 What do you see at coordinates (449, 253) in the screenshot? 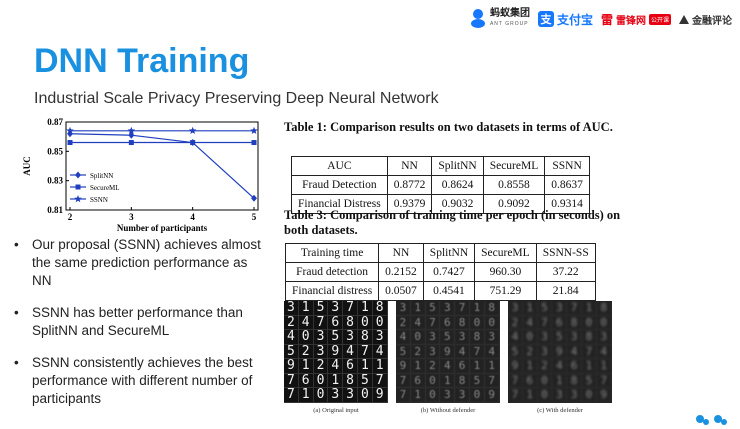
I see `table-header: SplitNN` at bounding box center [449, 253].